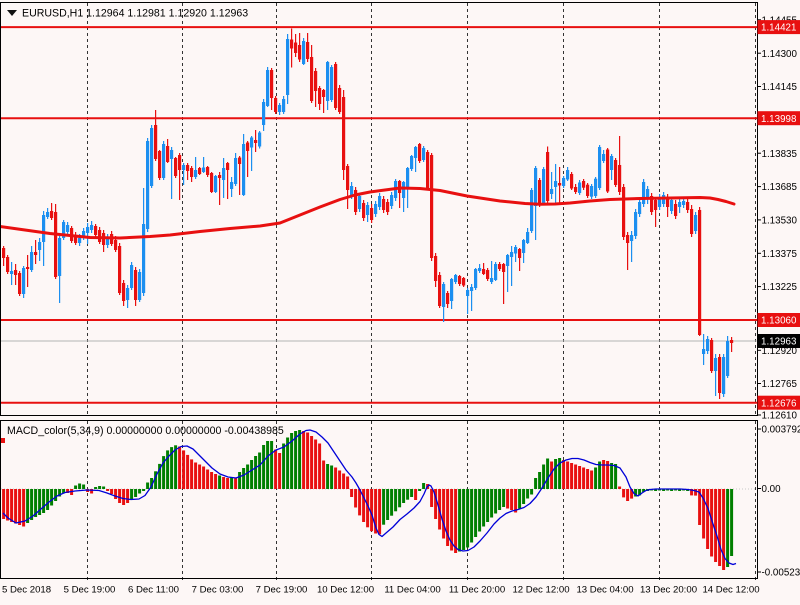 This screenshot has width=800, height=605. What do you see at coordinates (26, 590) in the screenshot?
I see `svg-text: 5 Dec 2018` at bounding box center [26, 590].